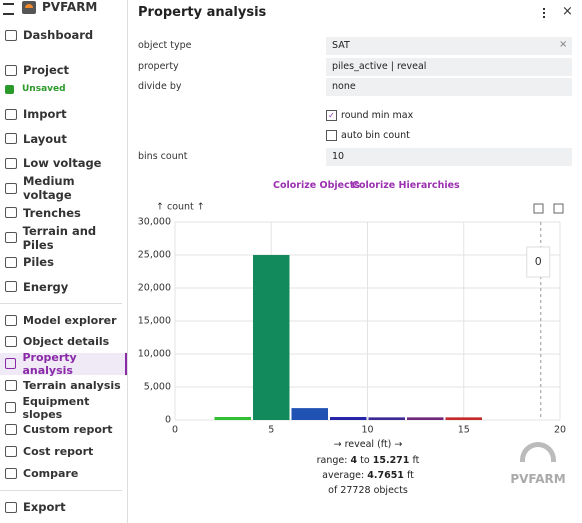 This screenshot has height=523, width=582. What do you see at coordinates (316, 185) in the screenshot?
I see `colorize-objects: Colorize Objects` at bounding box center [316, 185].